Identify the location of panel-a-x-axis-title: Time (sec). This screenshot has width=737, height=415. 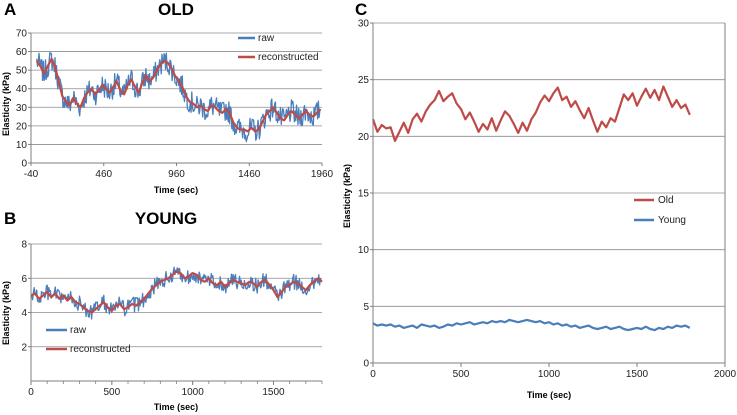
(176, 190).